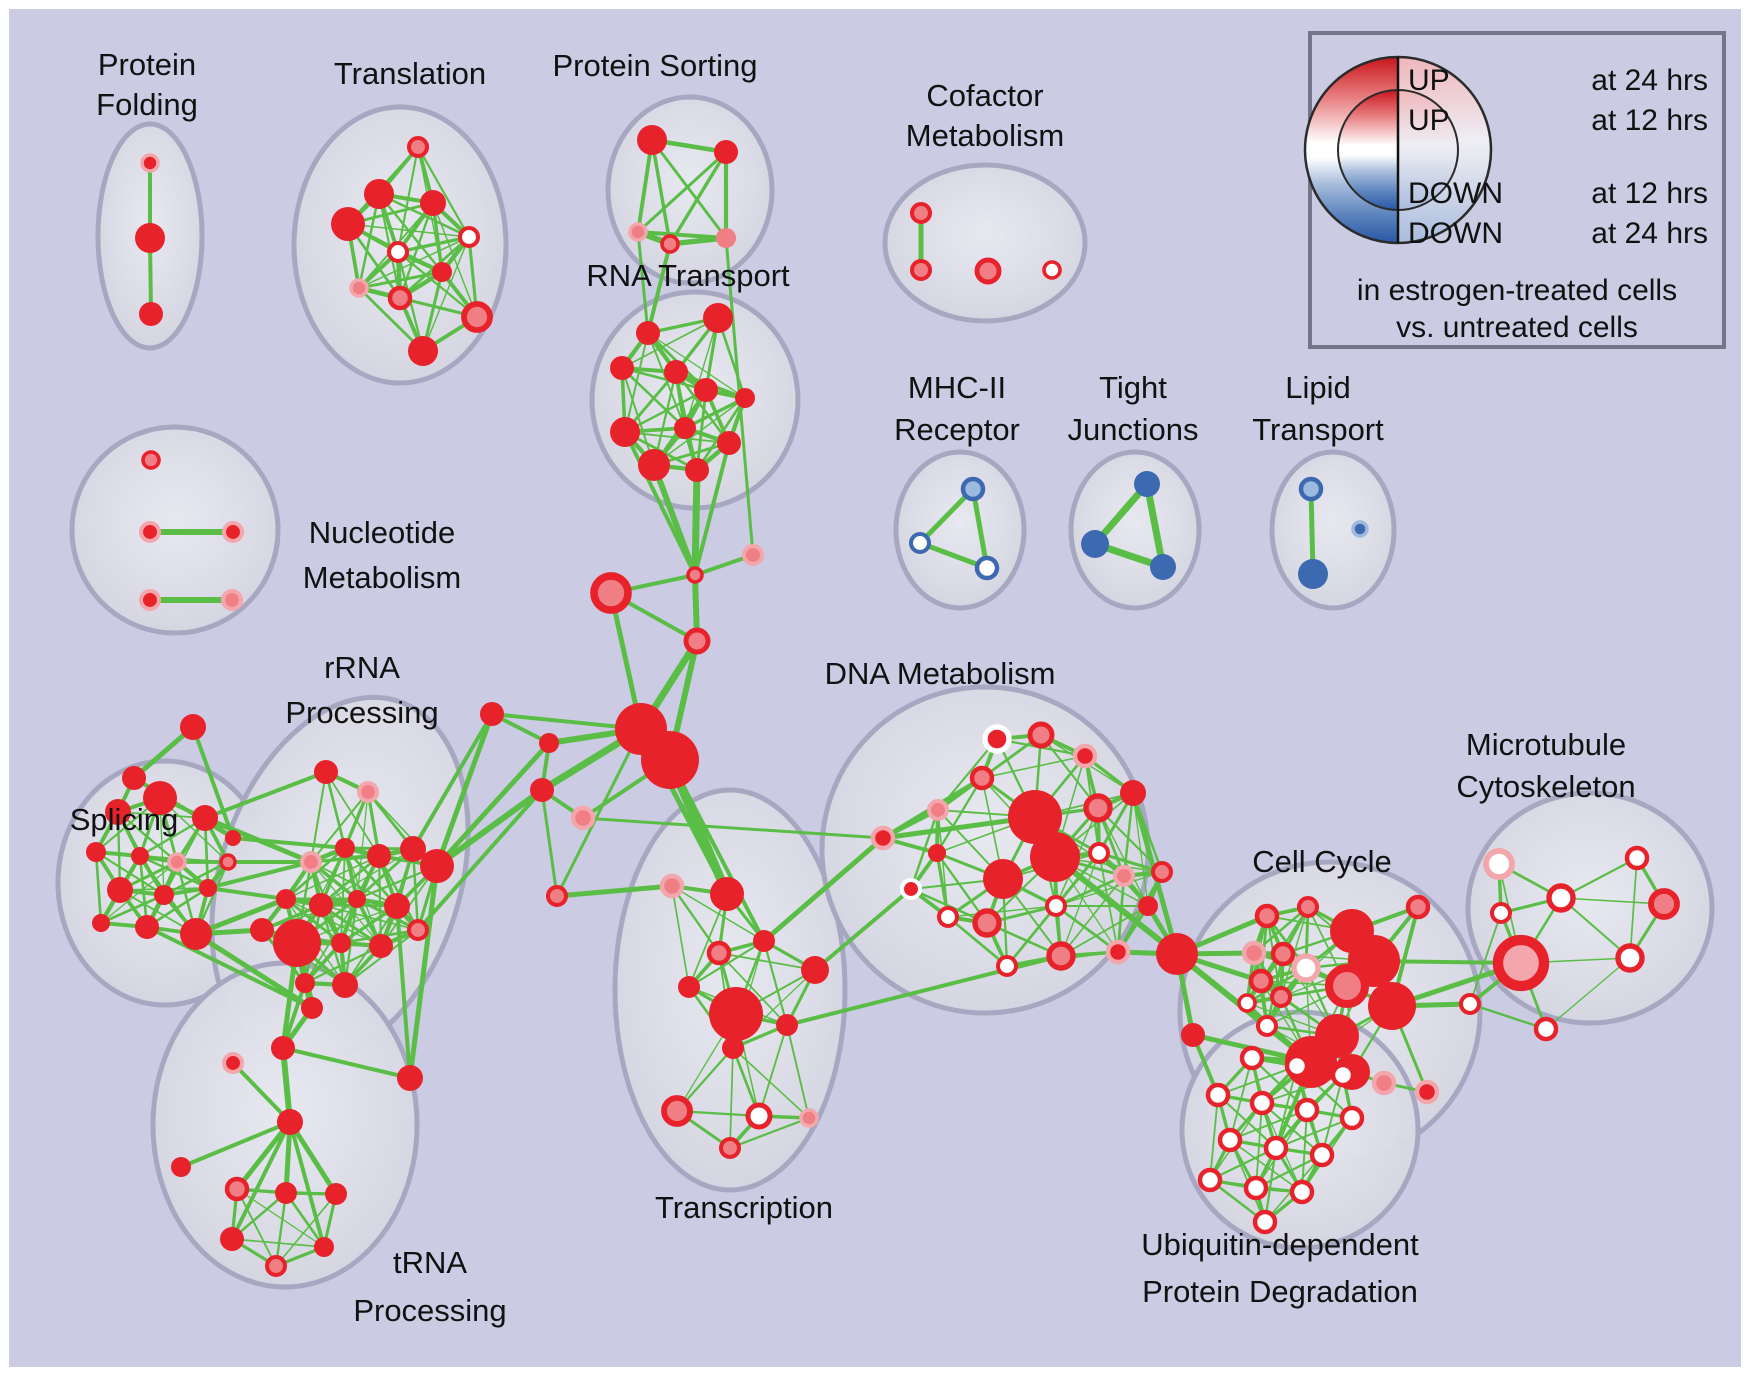 The height and width of the screenshot is (1376, 1750). Describe the element at coordinates (124, 819) in the screenshot. I see `cluster-label-splicing: Splicing` at that location.